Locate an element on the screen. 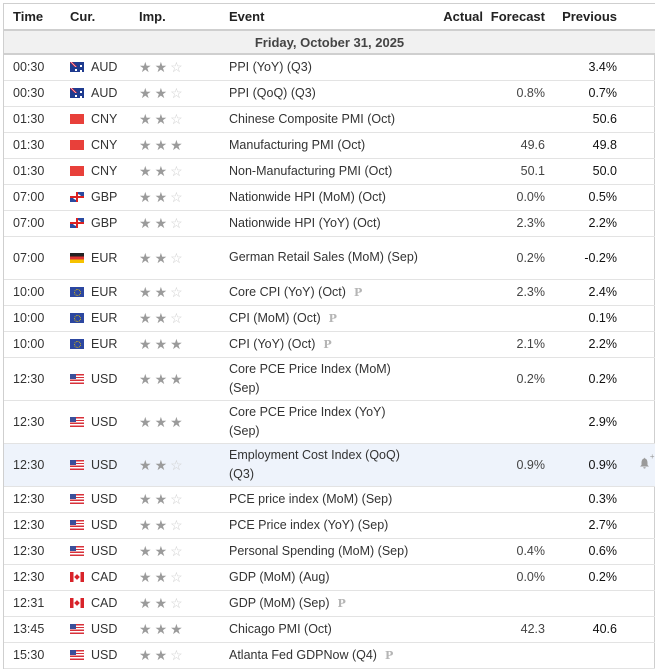 This screenshot has height=671, width=658. event-name-cell: Core PCE Price Index (MoM) (Sep) is located at coordinates (324, 379).